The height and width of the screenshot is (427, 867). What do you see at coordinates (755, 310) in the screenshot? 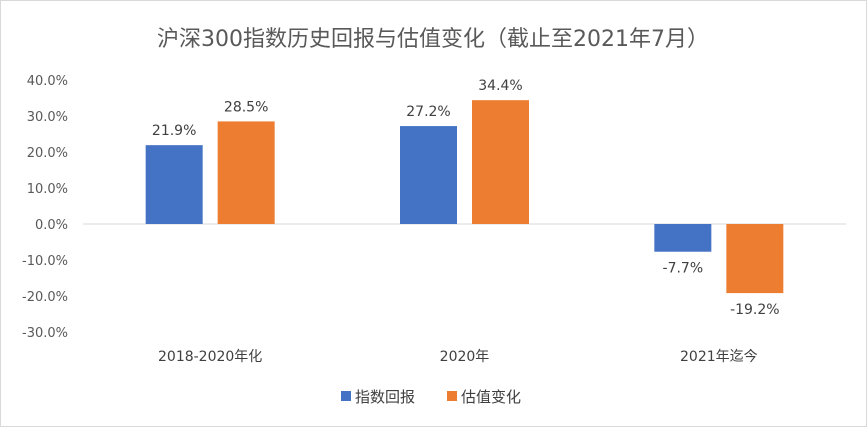
I see `data-label: -19.2%` at bounding box center [755, 310].